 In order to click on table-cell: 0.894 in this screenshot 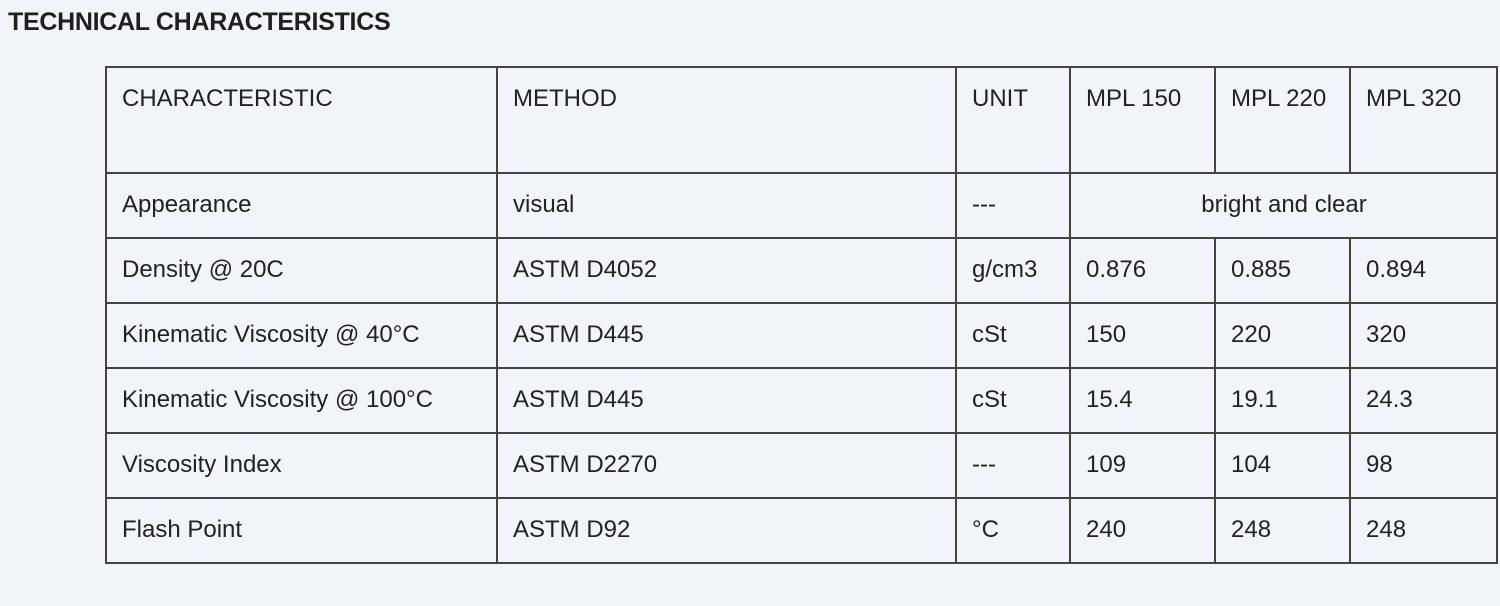, I will do `click(1423, 270)`.